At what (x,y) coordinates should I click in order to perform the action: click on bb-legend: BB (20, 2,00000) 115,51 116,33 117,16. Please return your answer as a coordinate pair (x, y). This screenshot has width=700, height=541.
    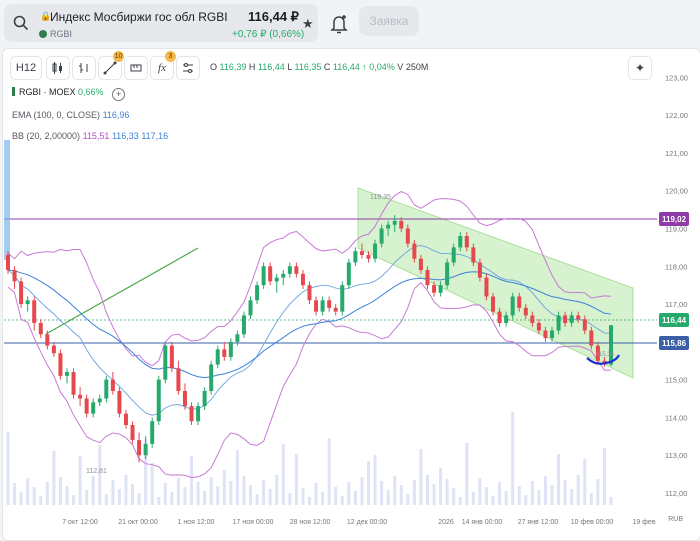
    Looking at the image, I should click on (90, 136).